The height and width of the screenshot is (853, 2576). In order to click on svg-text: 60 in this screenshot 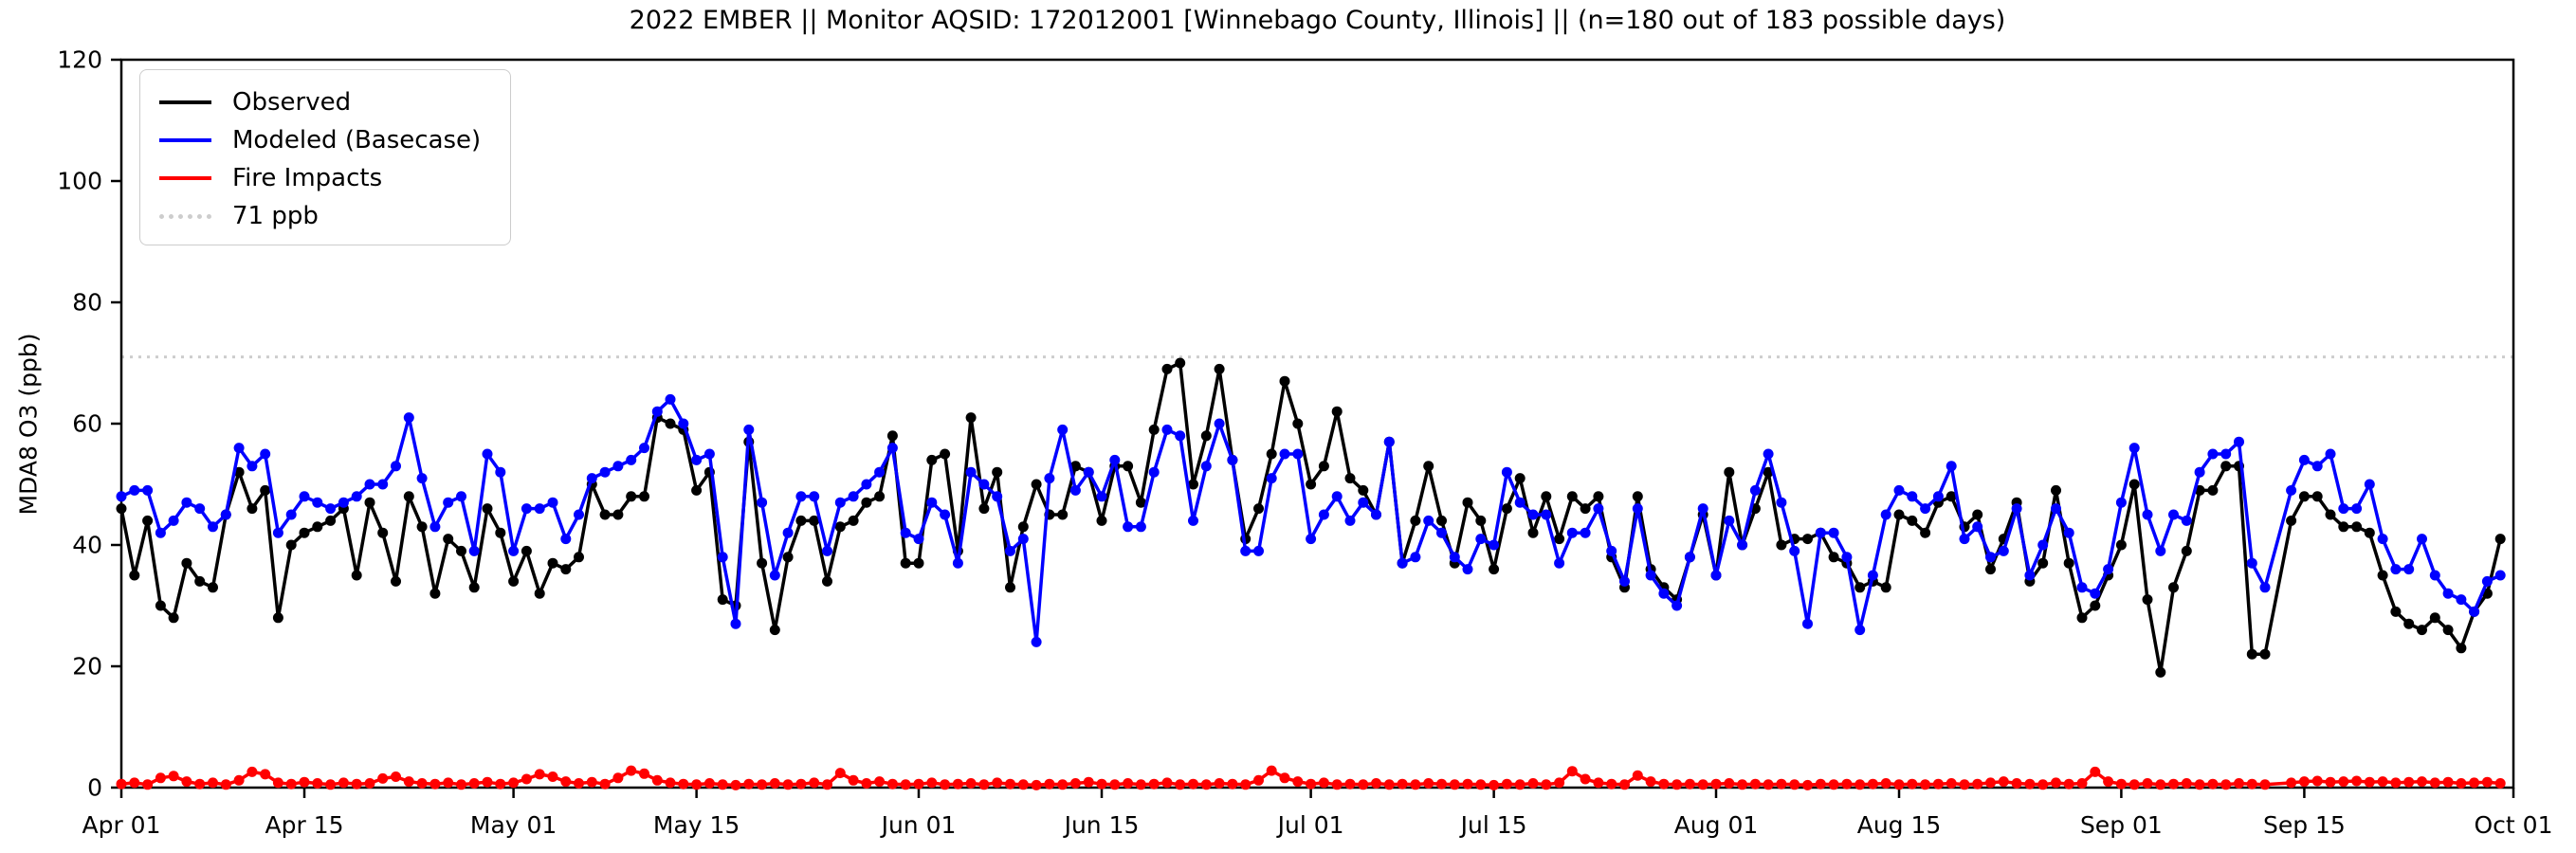, I will do `click(87, 424)`.